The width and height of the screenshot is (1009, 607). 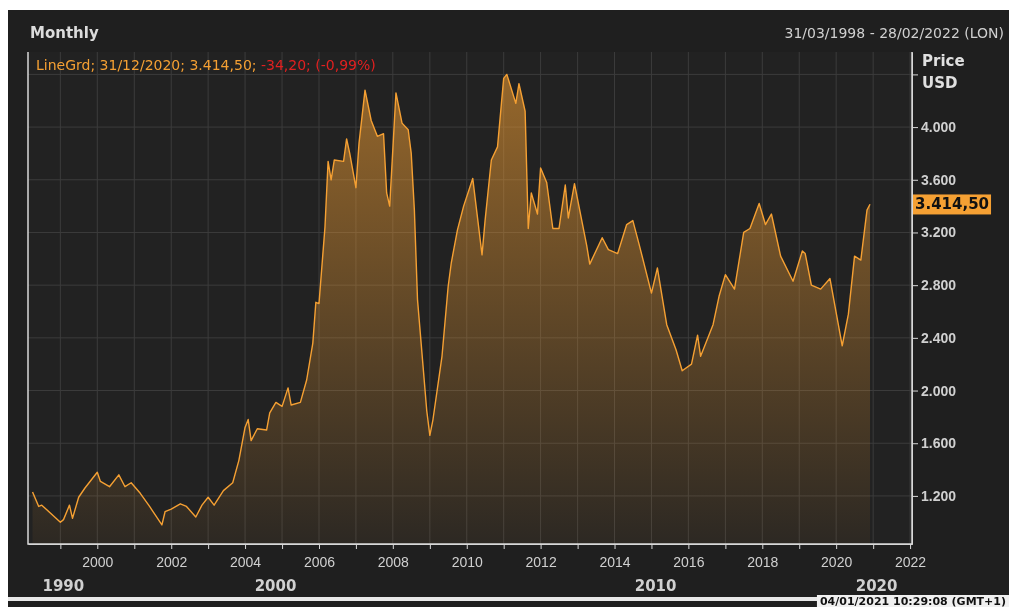 I want to click on text: 2020, so click(x=876, y=586).